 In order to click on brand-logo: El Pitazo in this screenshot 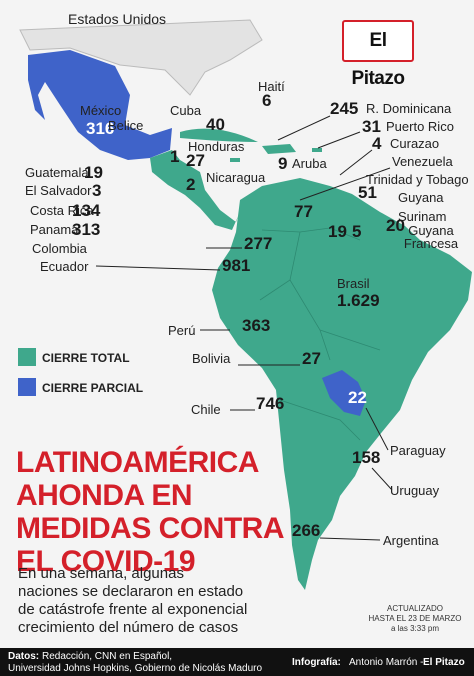, I will do `click(378, 54)`.